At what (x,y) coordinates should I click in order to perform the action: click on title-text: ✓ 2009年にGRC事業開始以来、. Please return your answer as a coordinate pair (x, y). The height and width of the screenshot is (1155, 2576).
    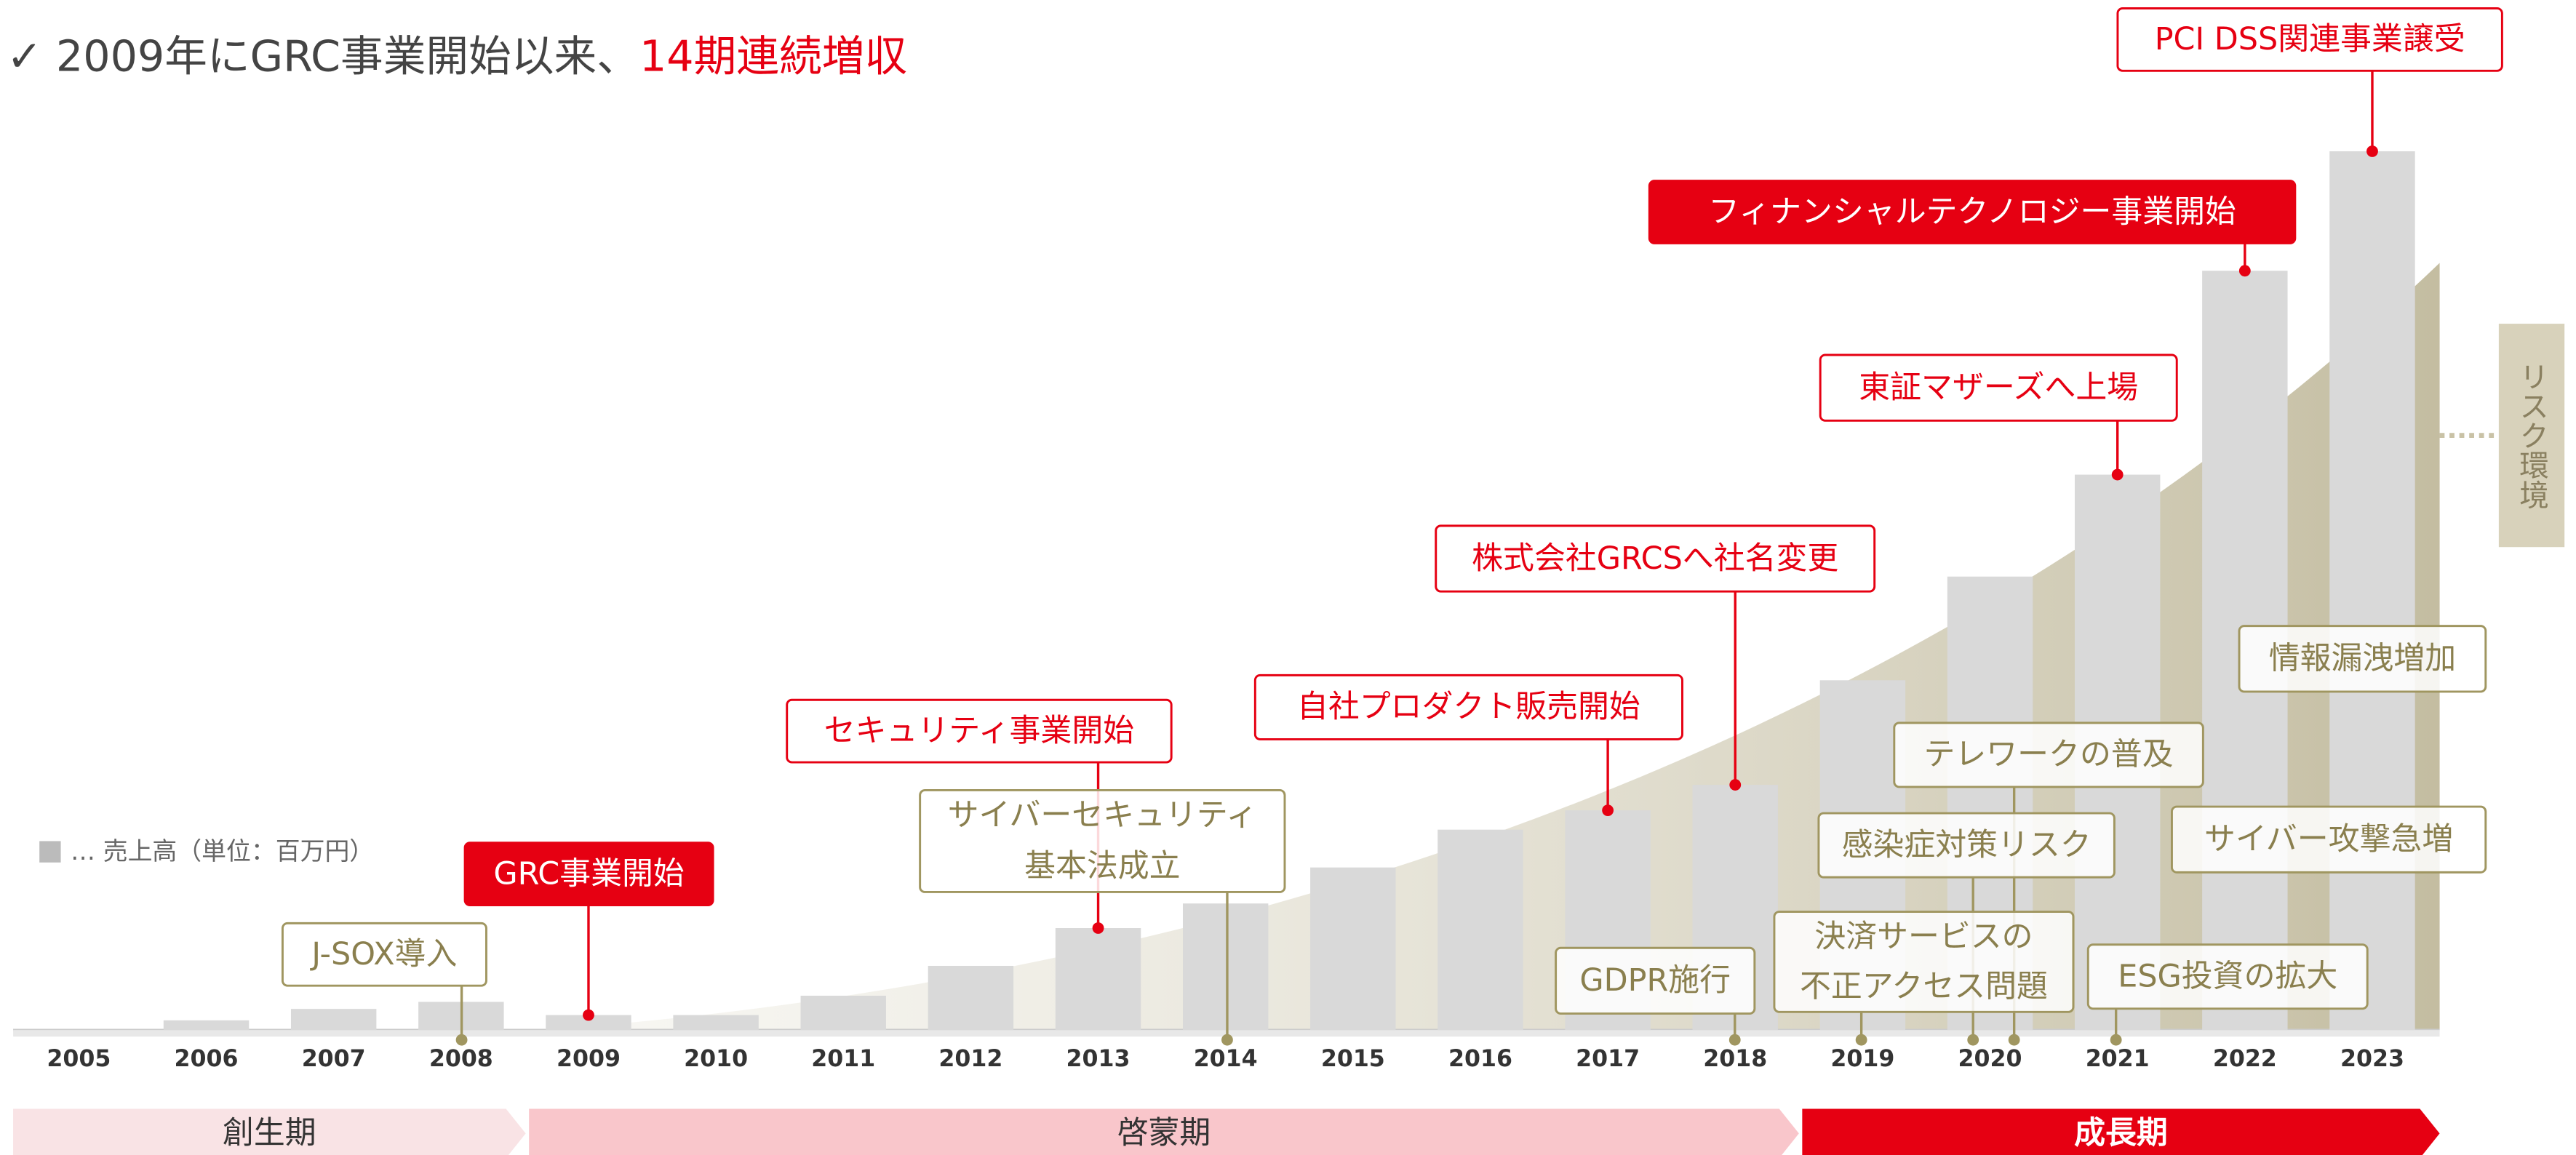
    Looking at the image, I should click on (323, 56).